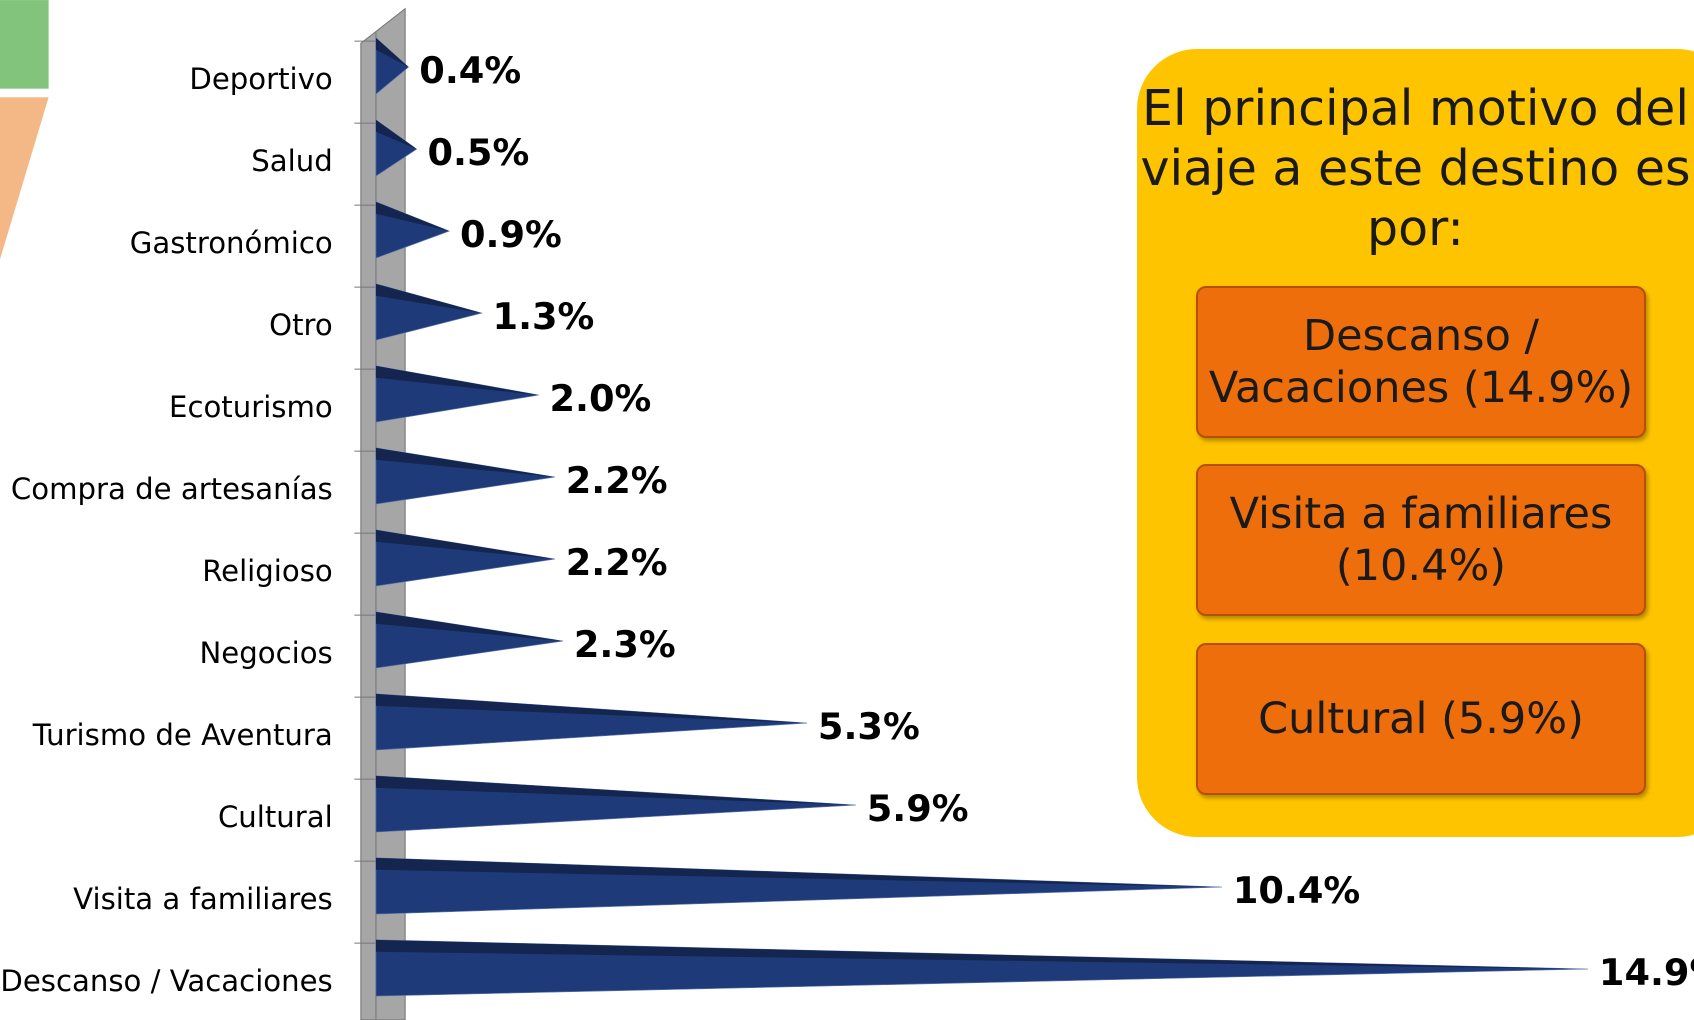 The width and height of the screenshot is (1694, 1020). What do you see at coordinates (267, 571) in the screenshot?
I see `y-tick-label: Religioso` at bounding box center [267, 571].